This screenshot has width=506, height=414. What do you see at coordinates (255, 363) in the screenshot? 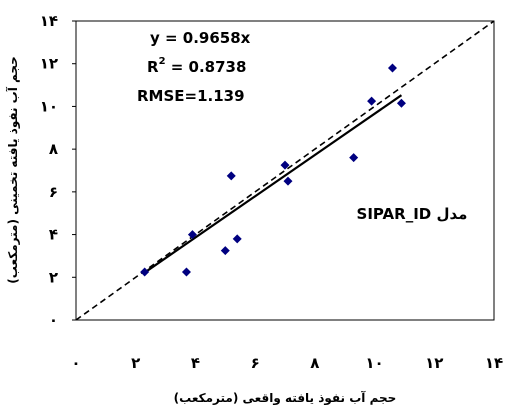
I see `x-tick-label: ۶` at bounding box center [255, 363].